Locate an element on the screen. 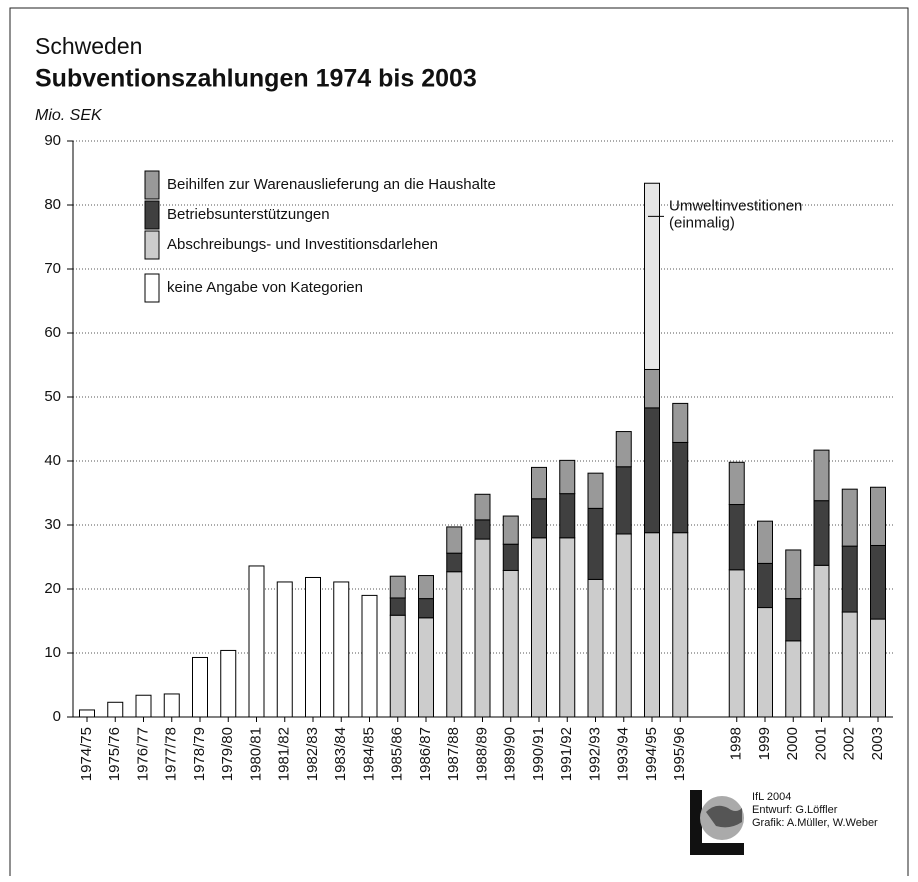 This screenshot has height=882, width=918. legend-label: keine Angabe von Kategorien is located at coordinates (265, 287).